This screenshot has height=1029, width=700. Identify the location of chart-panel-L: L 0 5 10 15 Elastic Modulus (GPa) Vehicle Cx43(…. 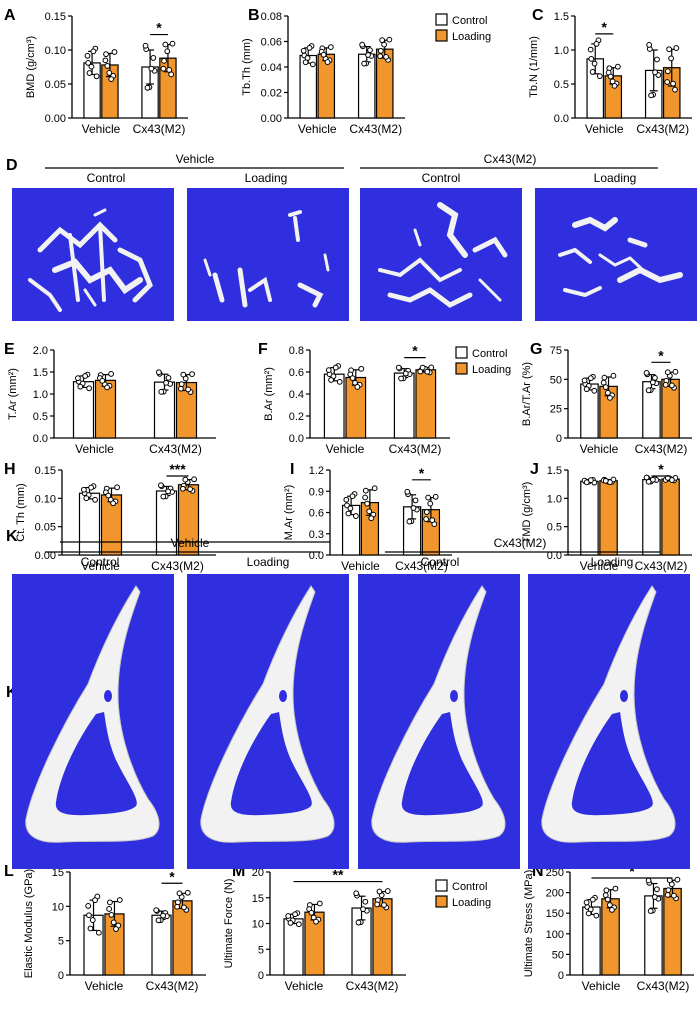
(105, 928).